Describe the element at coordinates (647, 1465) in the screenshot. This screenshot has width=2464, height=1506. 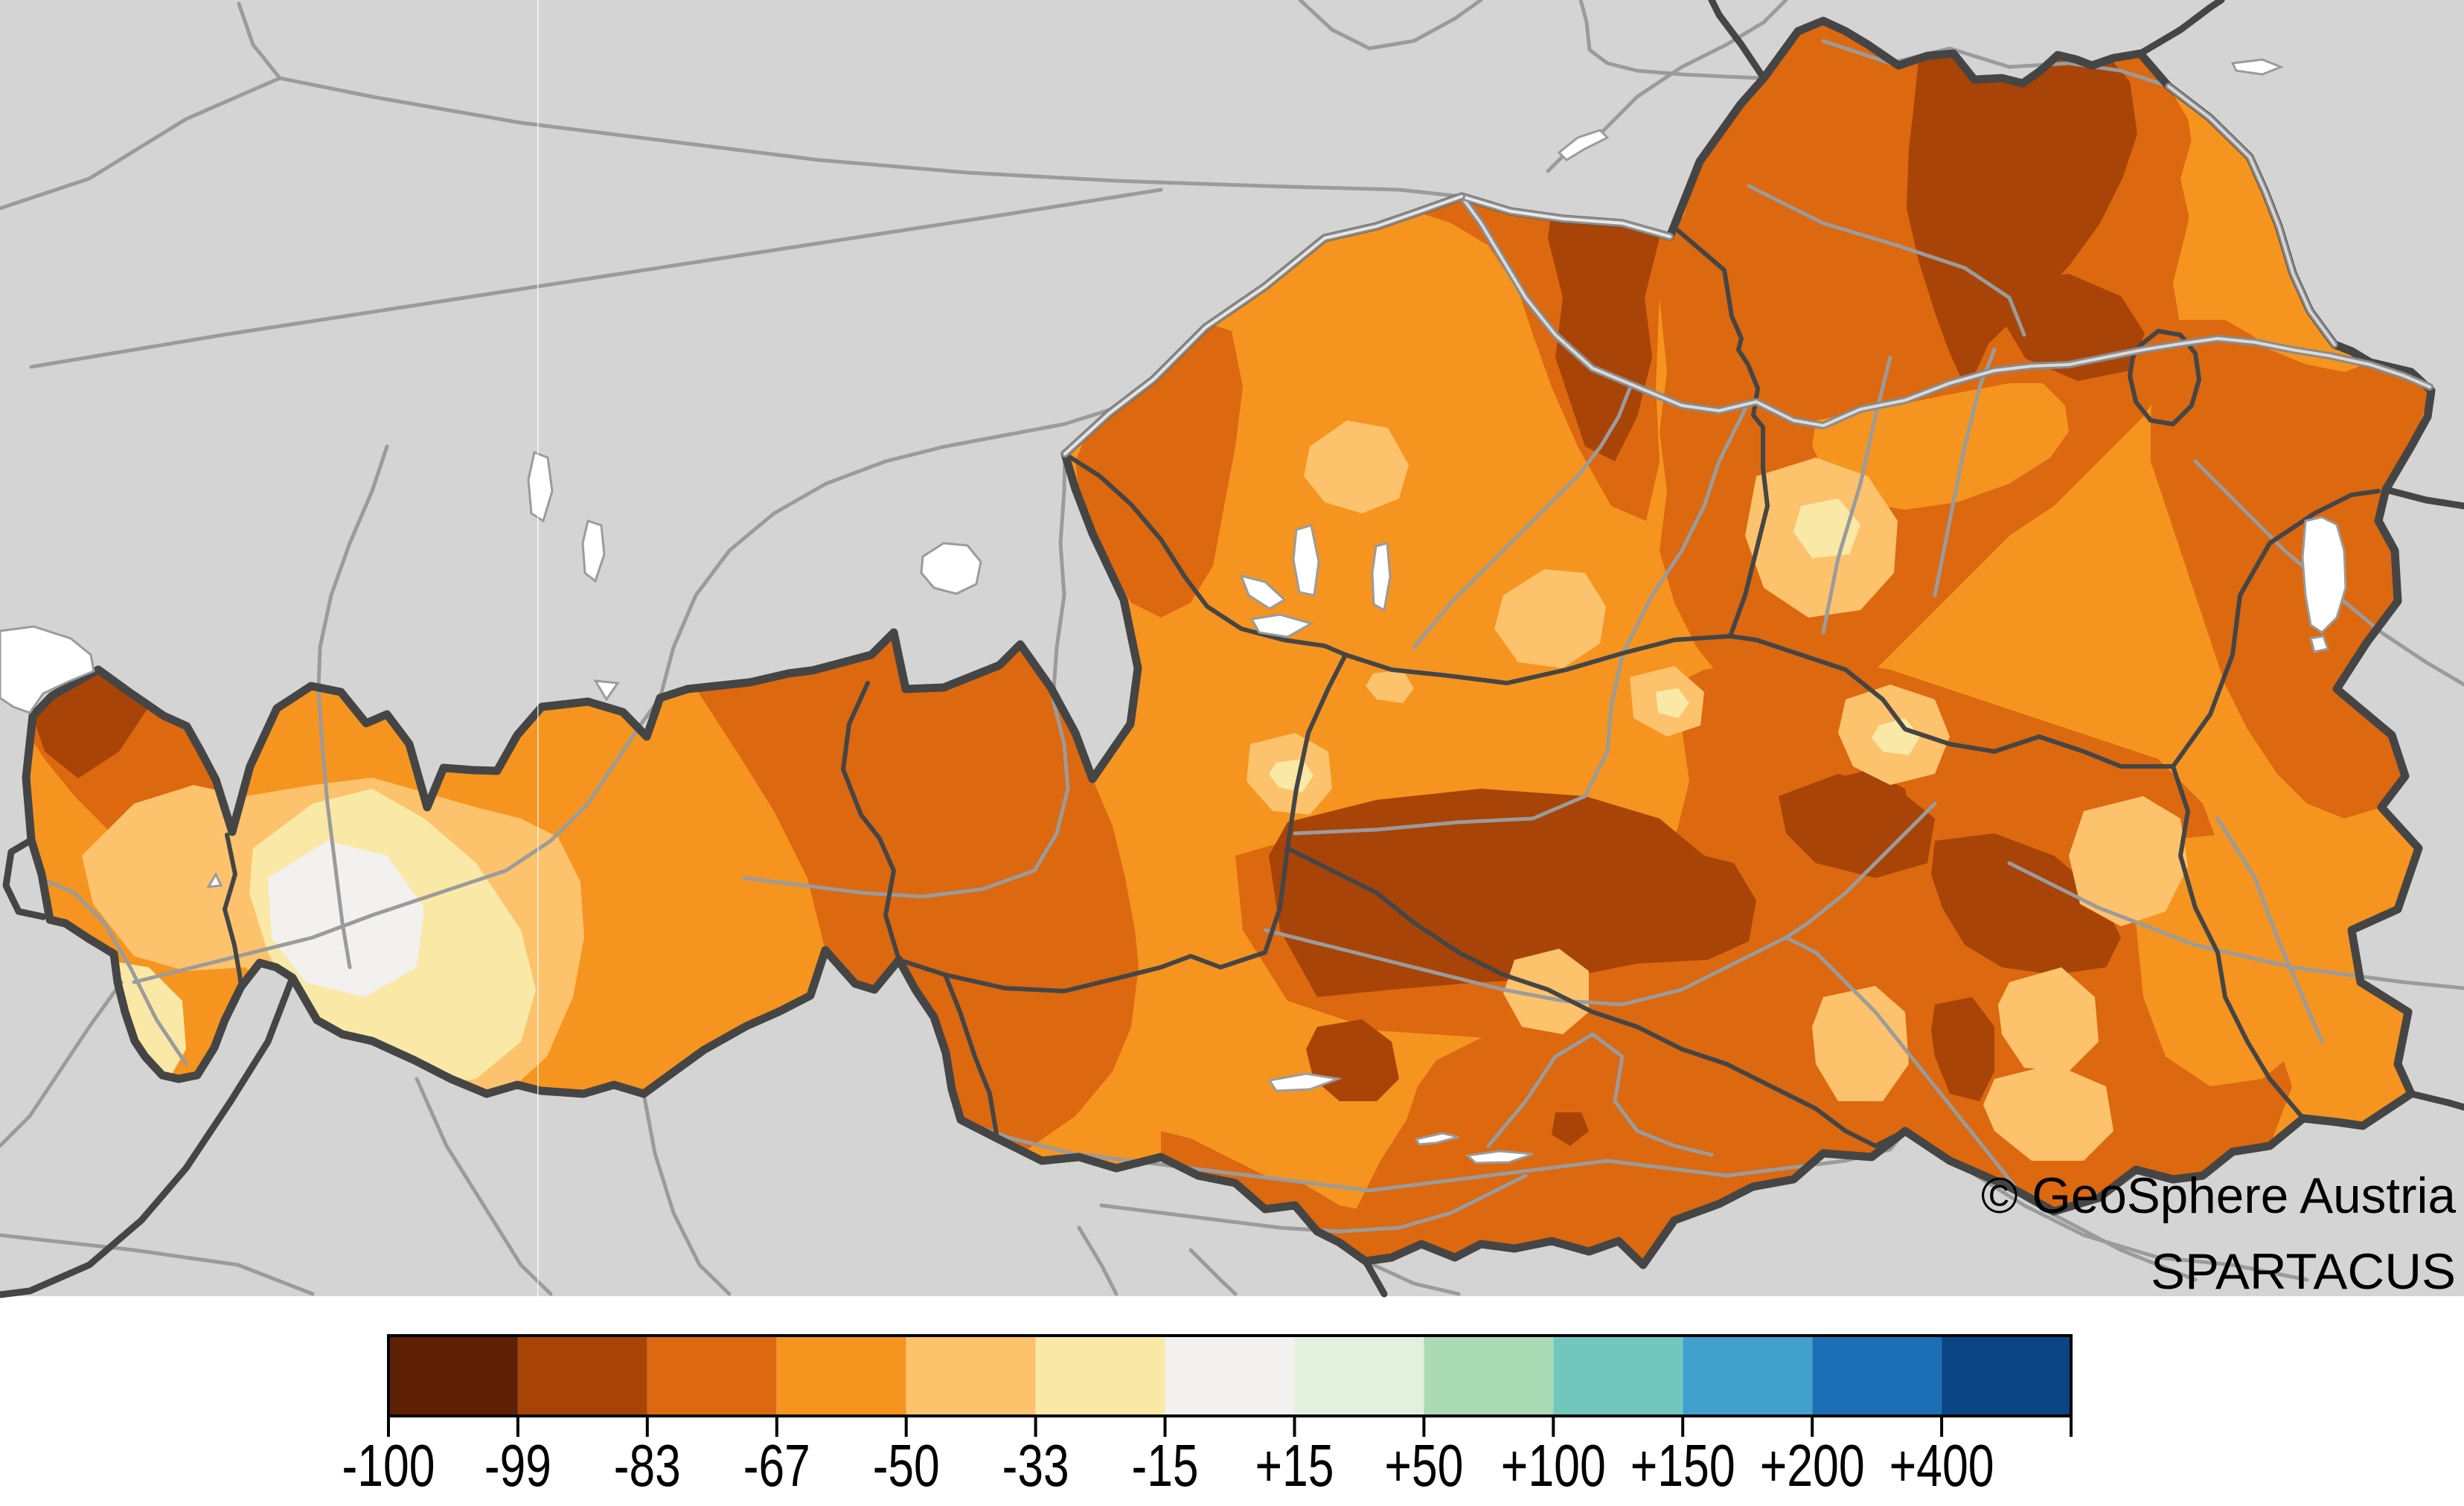
I see `svg-text: -83` at that location.